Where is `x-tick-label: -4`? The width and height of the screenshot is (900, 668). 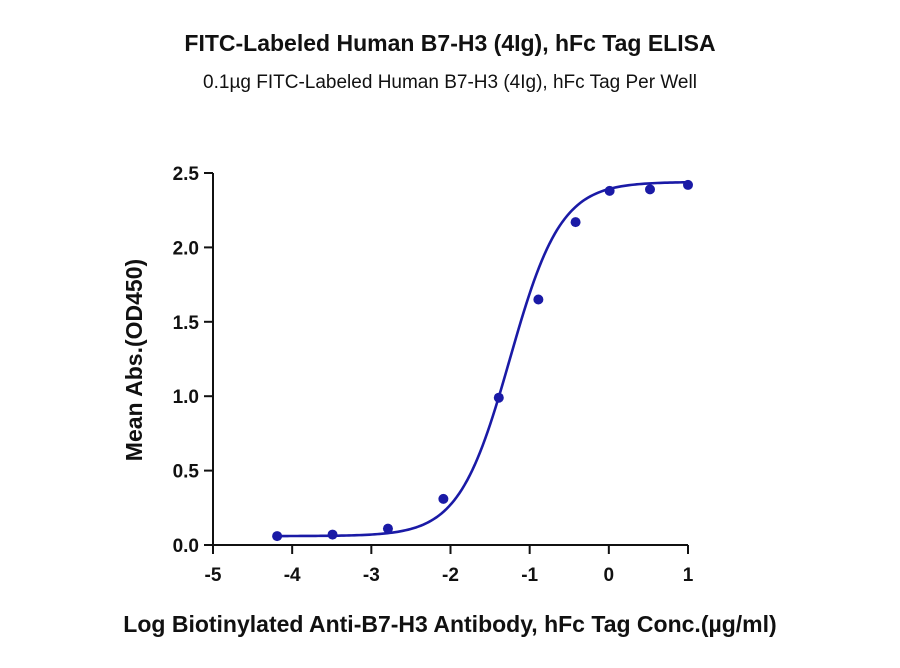
x-tick-label: -4 is located at coordinates (292, 575).